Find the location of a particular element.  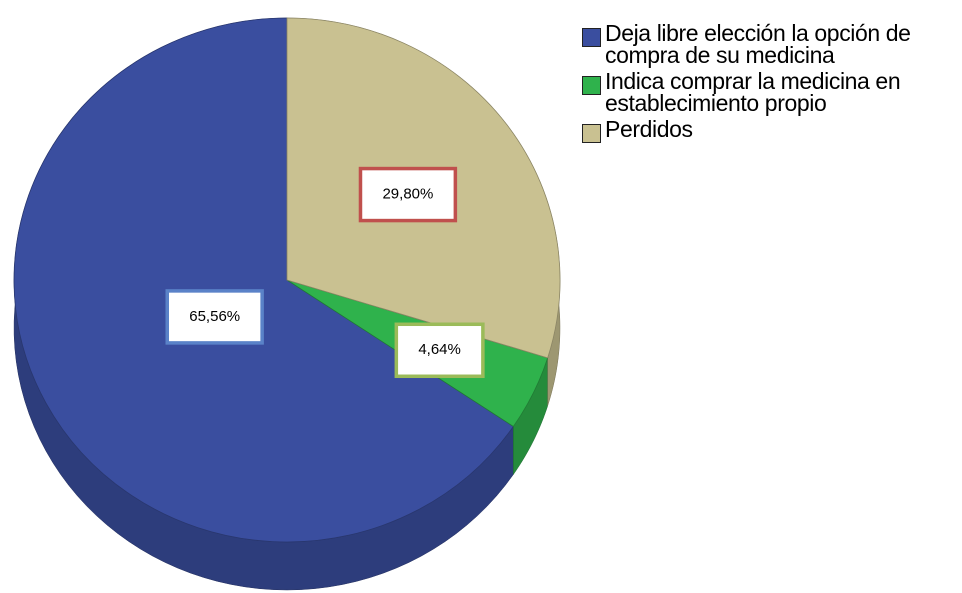

data-label-text: 4,64% is located at coordinates (439, 349).